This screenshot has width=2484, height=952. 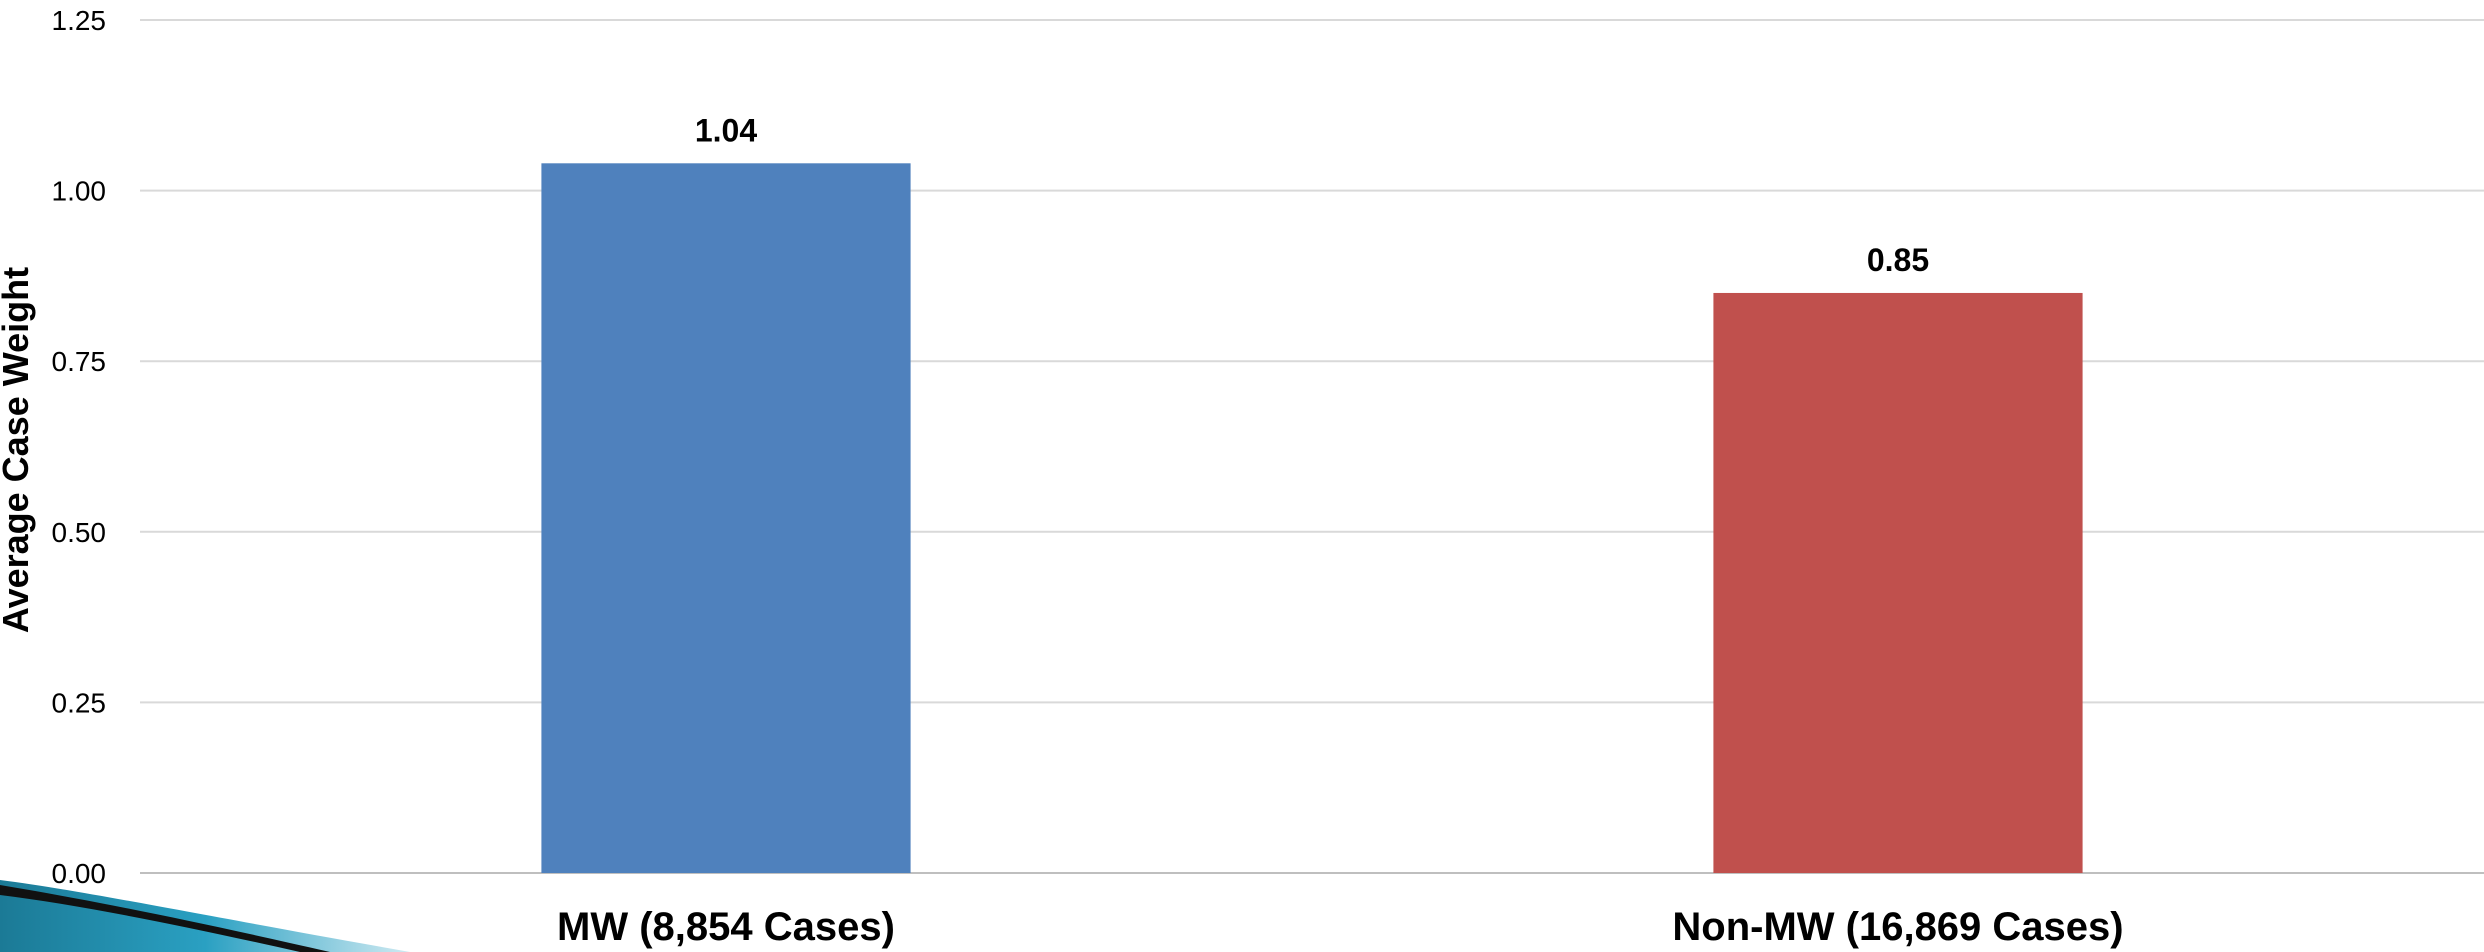 I want to click on category-labels: MW (8,854 Cases) Non-MW (16,869 Cases), so click(x=1340, y=927).